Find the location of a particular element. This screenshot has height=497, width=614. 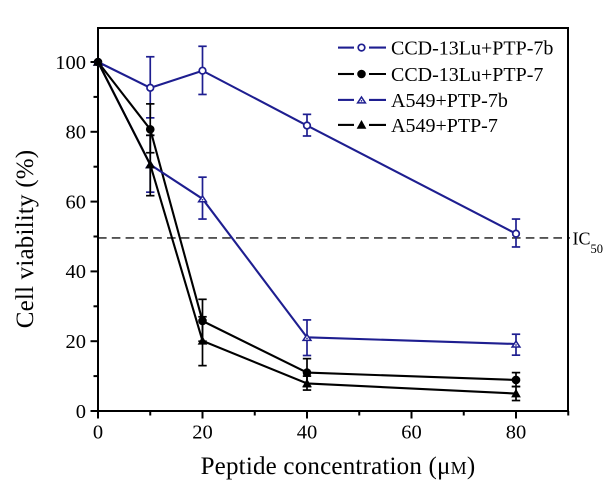

svg-text: 100 is located at coordinates (70, 63).